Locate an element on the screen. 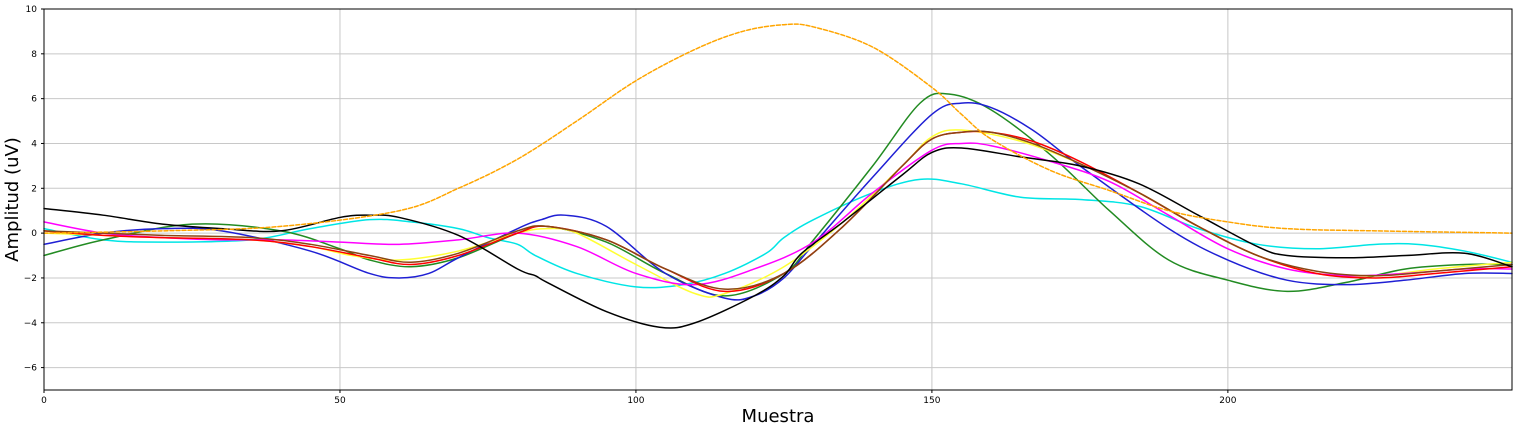 This screenshot has width=1519, height=441. x-axis-label: Muestra is located at coordinates (778, 416).